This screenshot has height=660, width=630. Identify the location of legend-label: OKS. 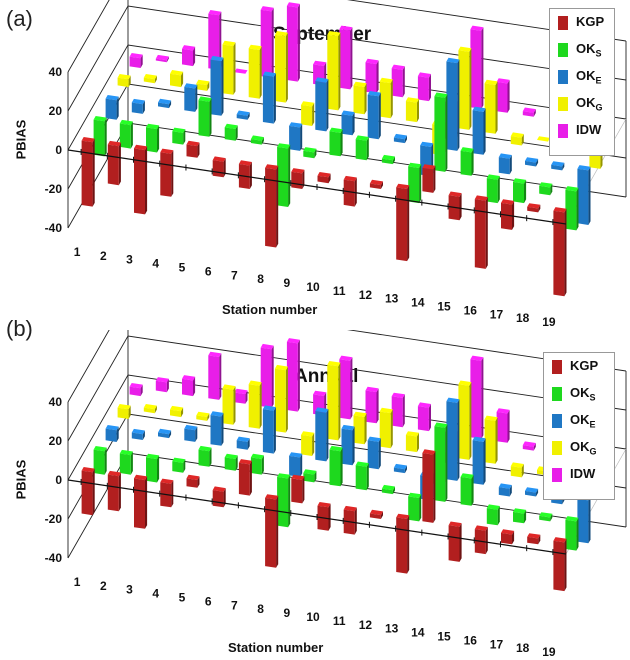
(583, 393).